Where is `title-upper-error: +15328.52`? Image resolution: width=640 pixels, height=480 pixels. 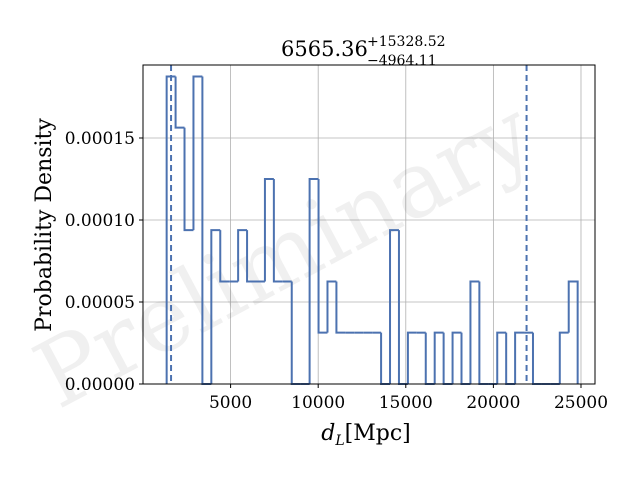
title-upper-error: +15328.52 is located at coordinates (406, 42).